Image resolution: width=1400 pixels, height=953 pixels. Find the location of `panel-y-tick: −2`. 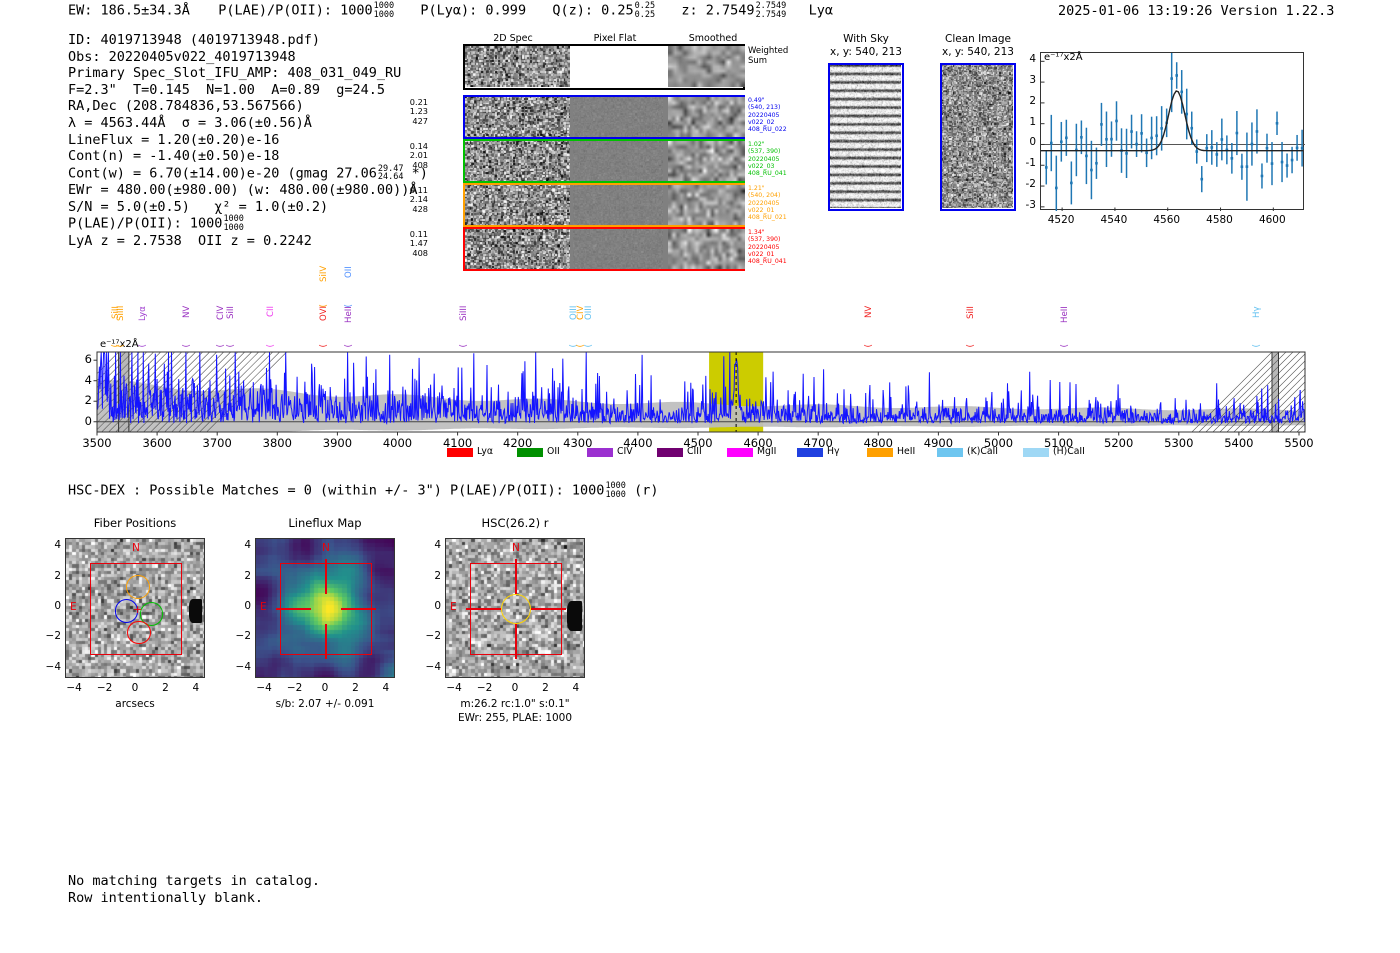

panel-y-tick: −2 is located at coordinates (243, 636).